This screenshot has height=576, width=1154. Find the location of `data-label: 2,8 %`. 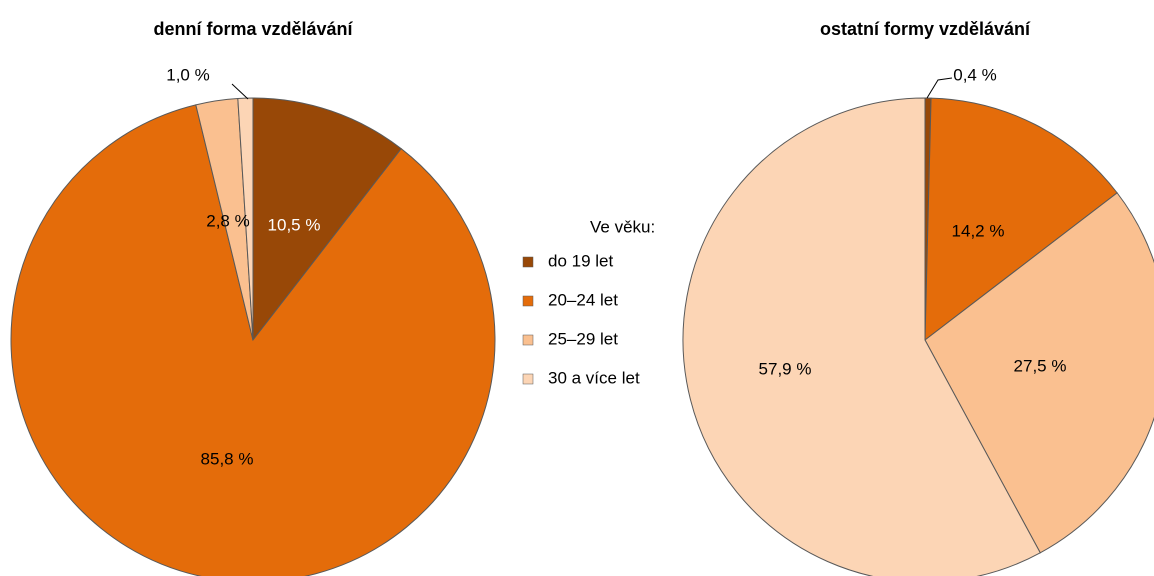

data-label: 2,8 % is located at coordinates (227, 220).